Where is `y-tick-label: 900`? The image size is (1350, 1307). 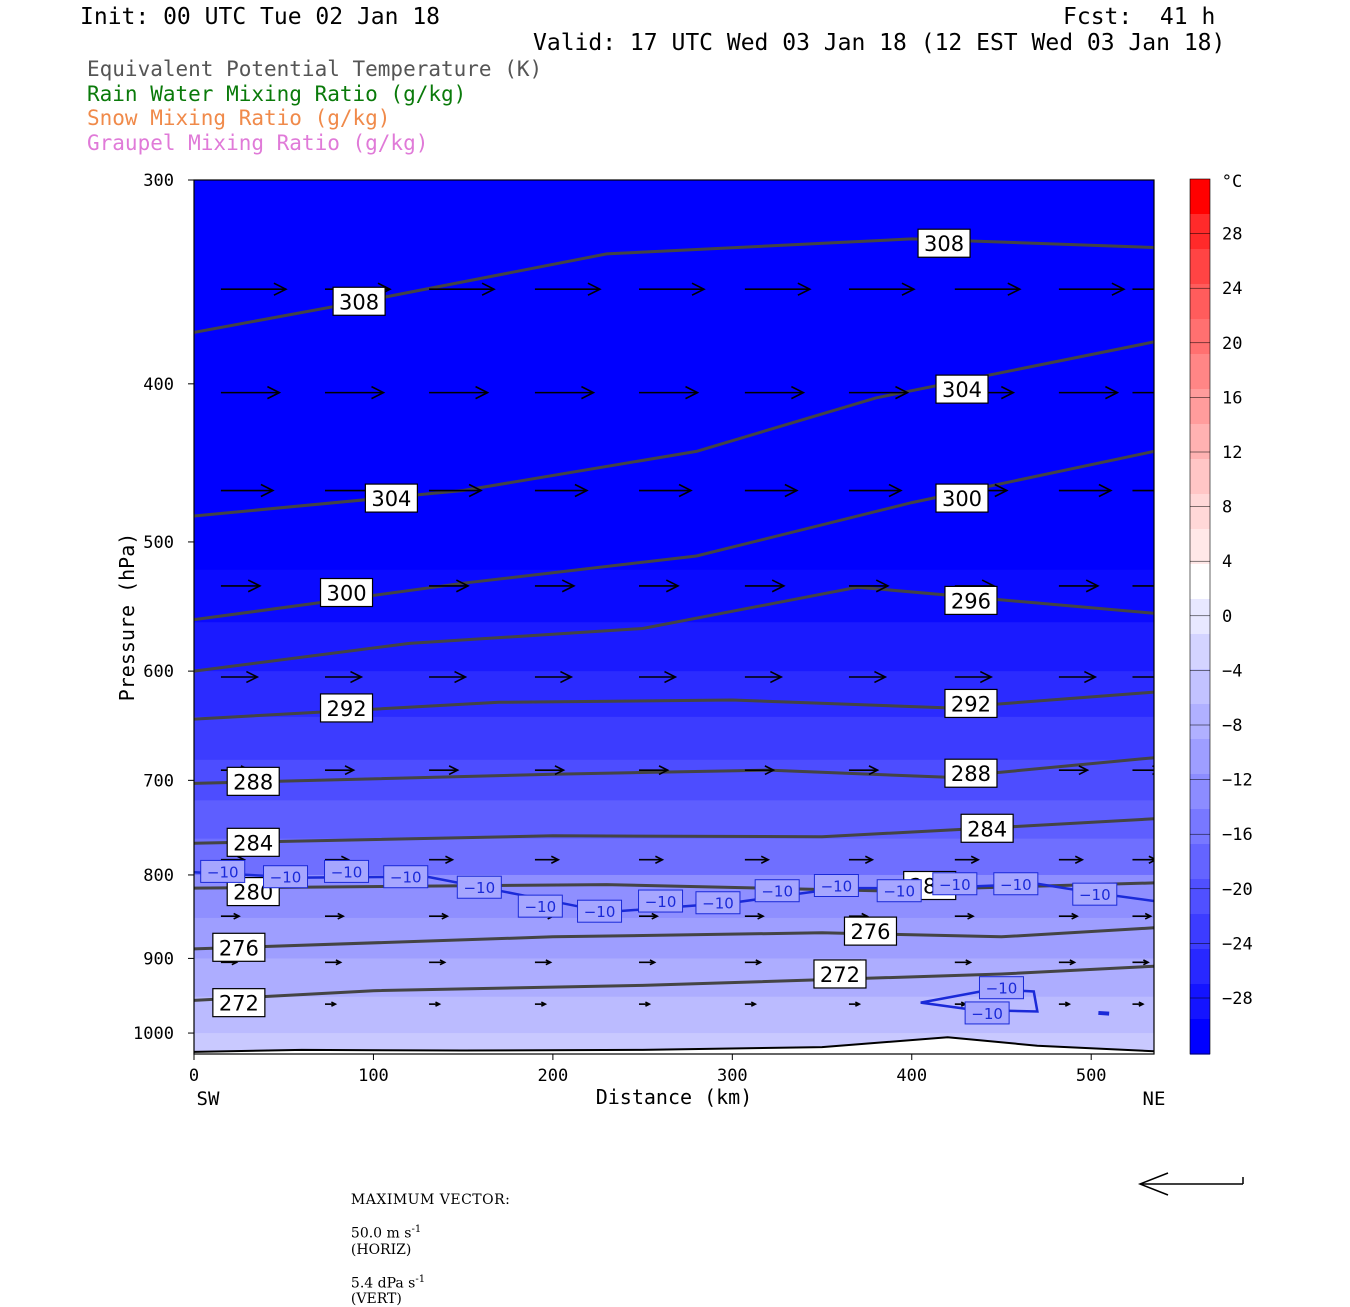
y-tick-label: 900 is located at coordinates (158, 959).